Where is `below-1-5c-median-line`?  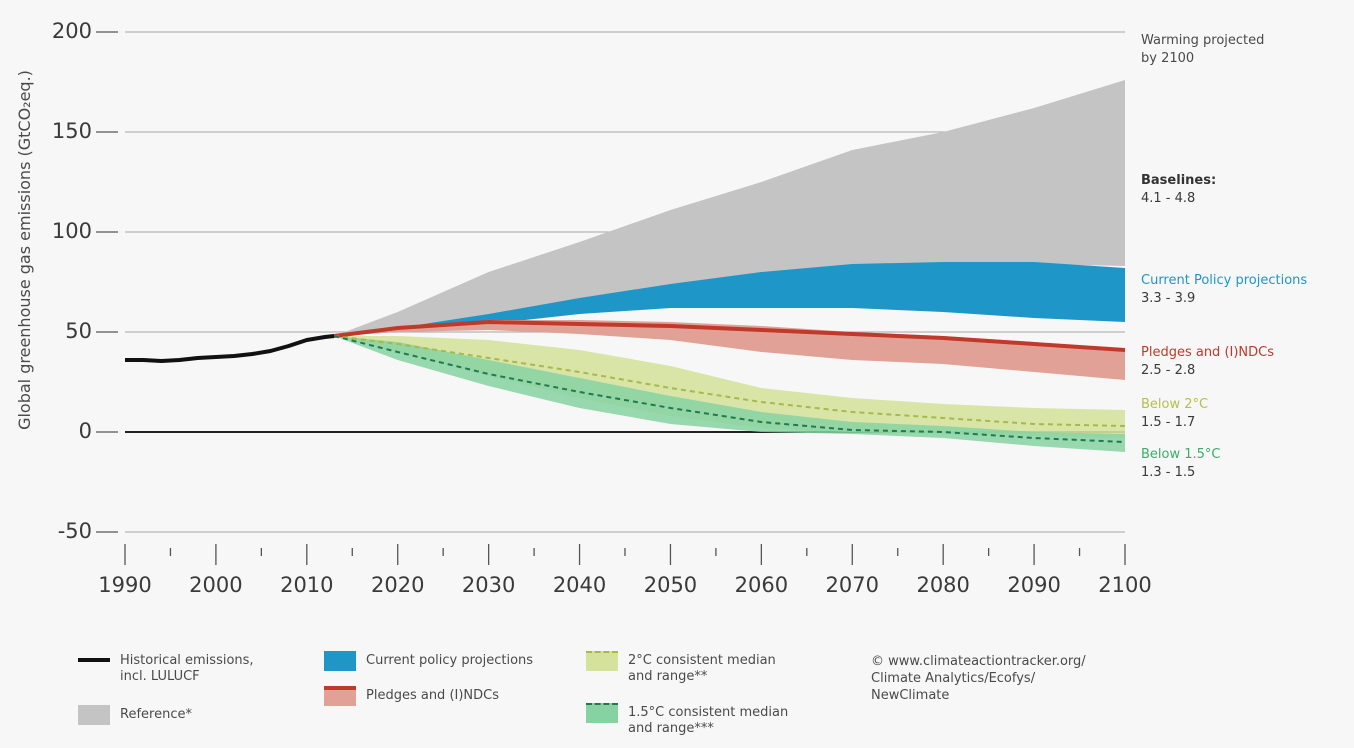 below-1-5c-median-line is located at coordinates (729, 389).